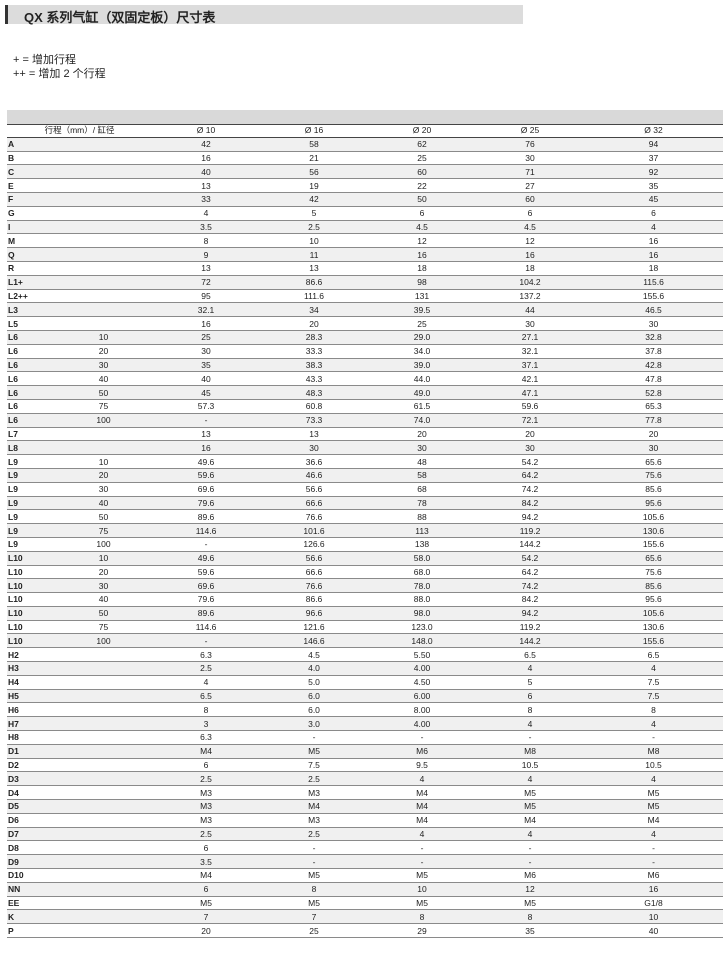  What do you see at coordinates (653, 710) in the screenshot?
I see `cell-bore-32: 8` at bounding box center [653, 710].